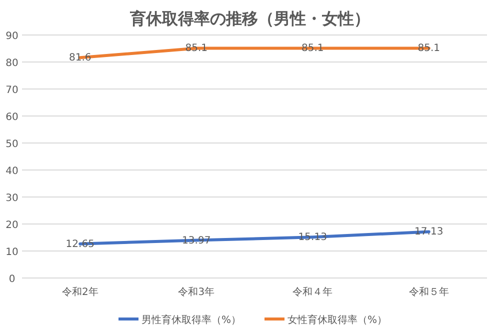 This screenshot has width=500, height=333. What do you see at coordinates (12, 279) in the screenshot?
I see `y-tick-label: 0` at bounding box center [12, 279].